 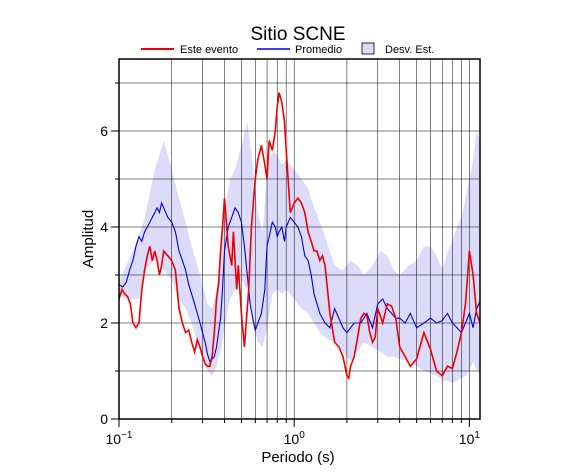 What do you see at coordinates (88, 239) in the screenshot?
I see `y-axis-label: Amplitud` at bounding box center [88, 239].